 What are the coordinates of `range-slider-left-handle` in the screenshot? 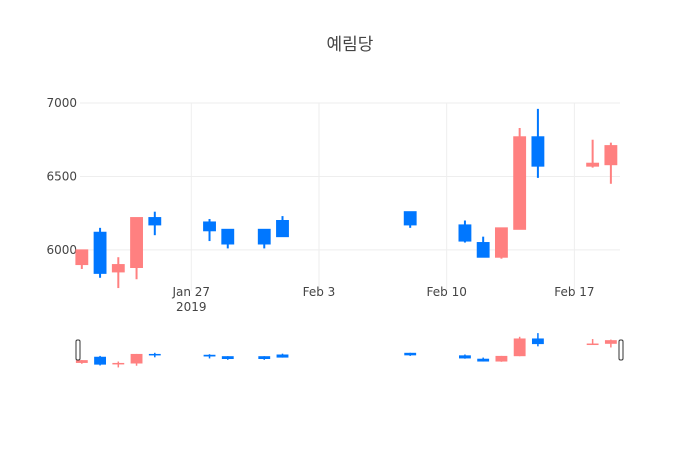 It's located at (78, 350).